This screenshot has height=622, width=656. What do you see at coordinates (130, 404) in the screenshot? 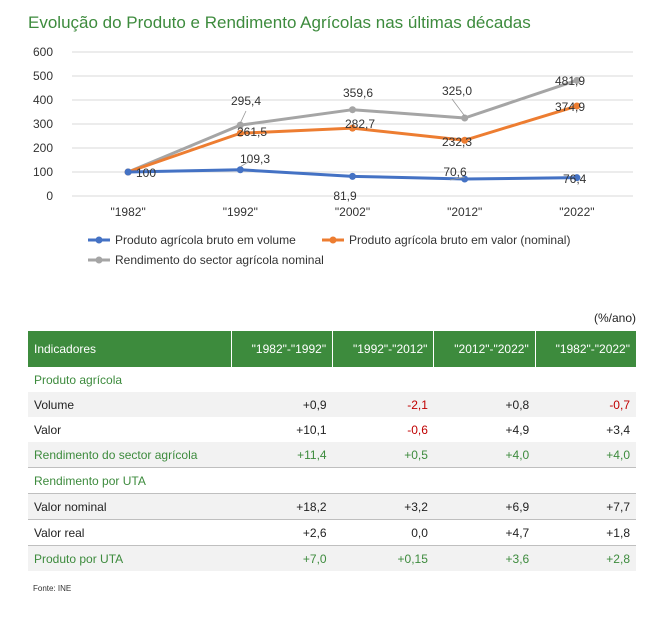
I see `row-label: Volume` at bounding box center [130, 404].